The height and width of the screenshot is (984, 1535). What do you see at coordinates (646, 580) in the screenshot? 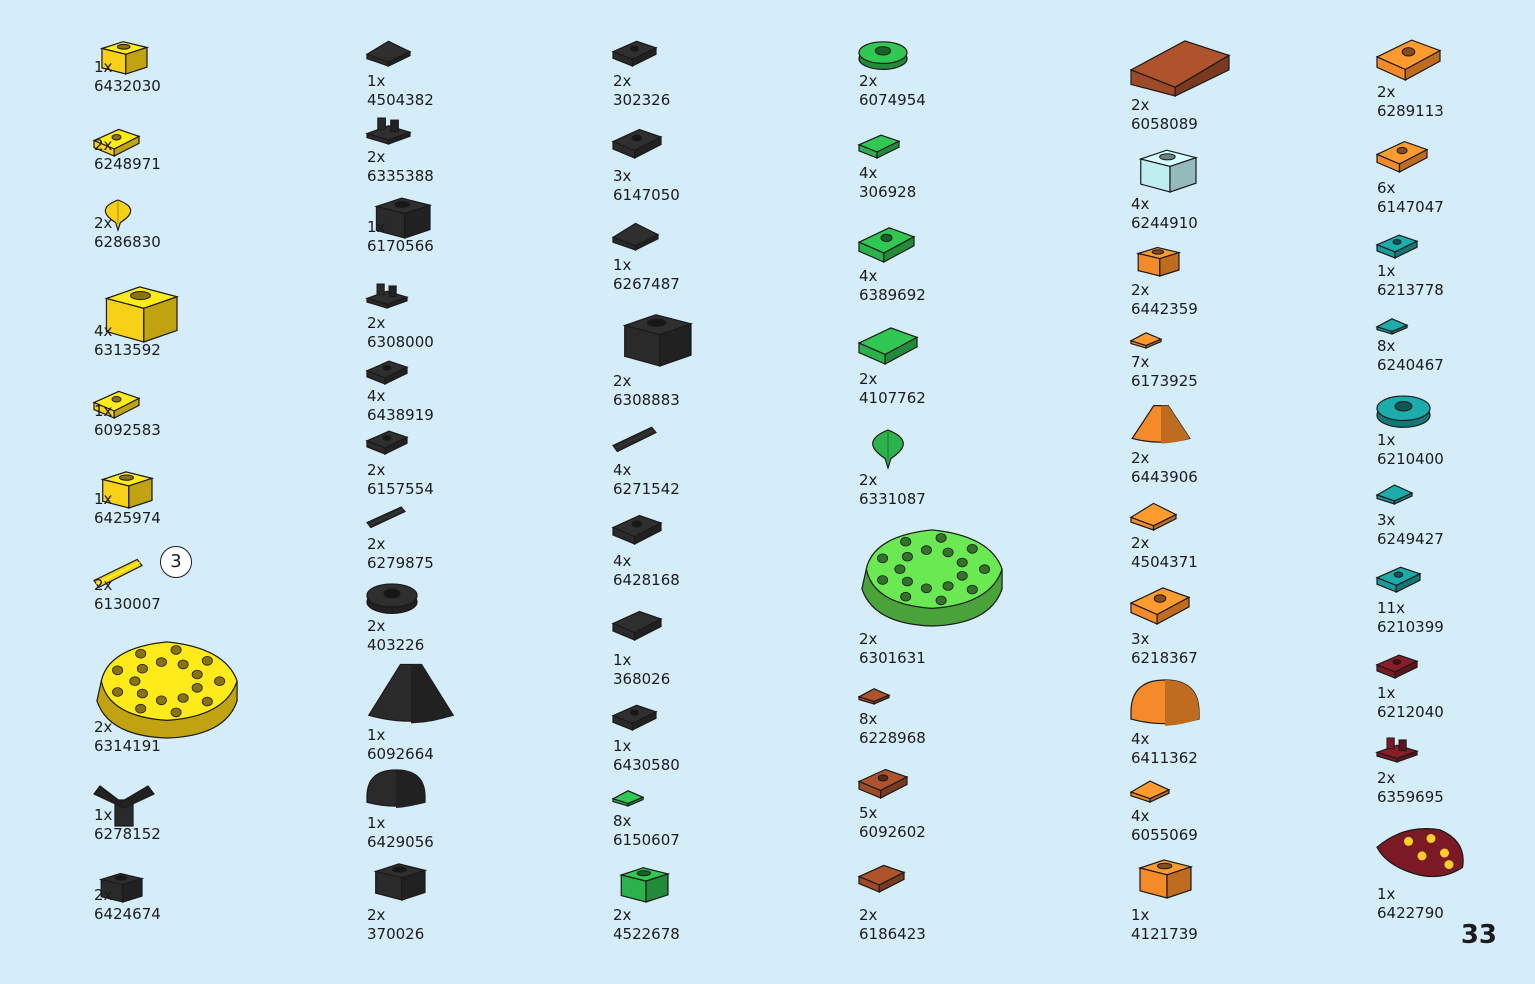
I see `part-element-id: 6428168` at bounding box center [646, 580].